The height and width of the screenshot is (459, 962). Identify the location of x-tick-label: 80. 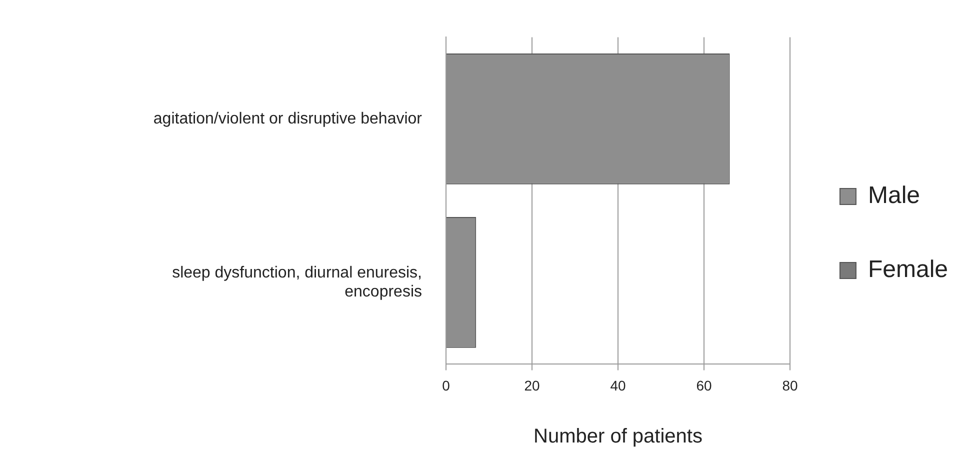
(790, 385).